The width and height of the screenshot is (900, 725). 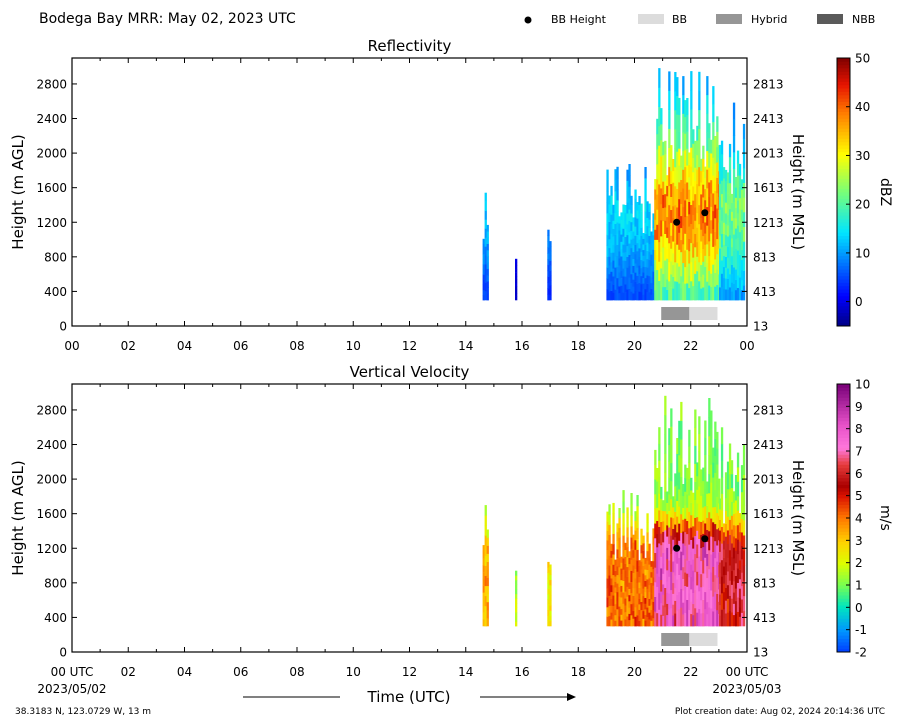 What do you see at coordinates (747, 672) in the screenshot?
I see `x-tick-label: 00 UTC` at bounding box center [747, 672].